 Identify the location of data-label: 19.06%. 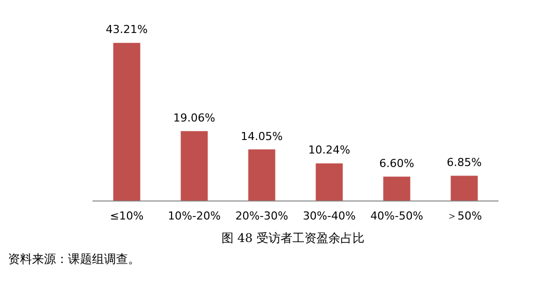
(194, 117).